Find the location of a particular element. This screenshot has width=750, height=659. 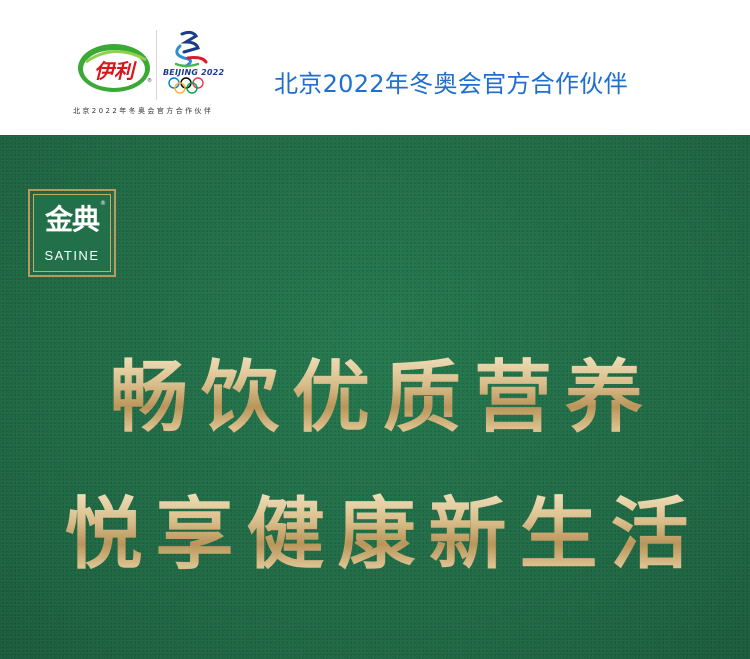

yili-logo-text: 伊利 is located at coordinates (115, 71).